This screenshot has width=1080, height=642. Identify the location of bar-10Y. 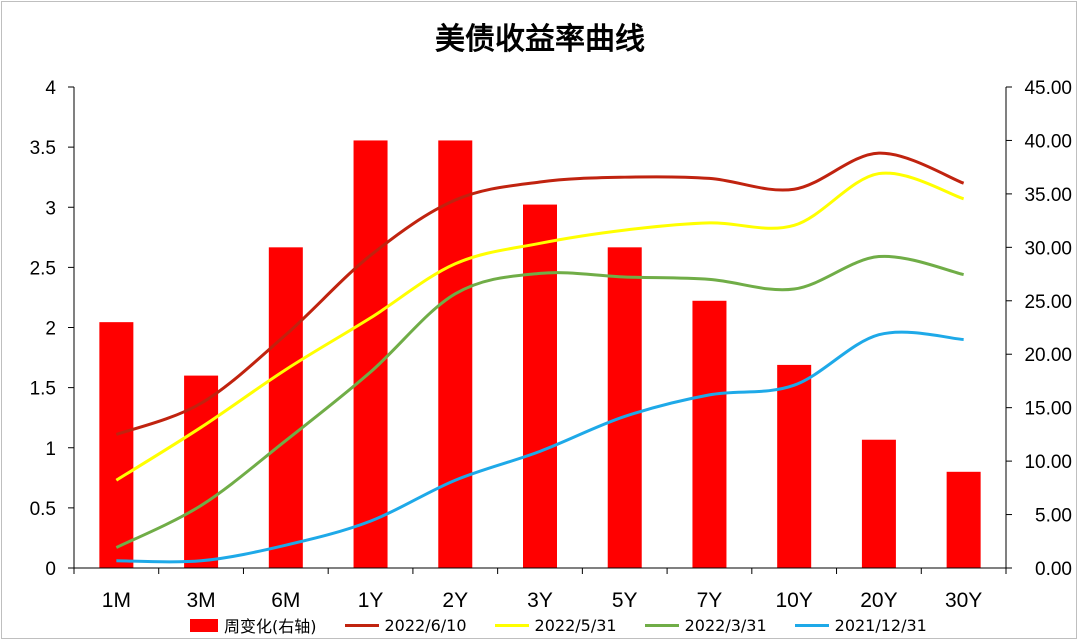
(794, 466).